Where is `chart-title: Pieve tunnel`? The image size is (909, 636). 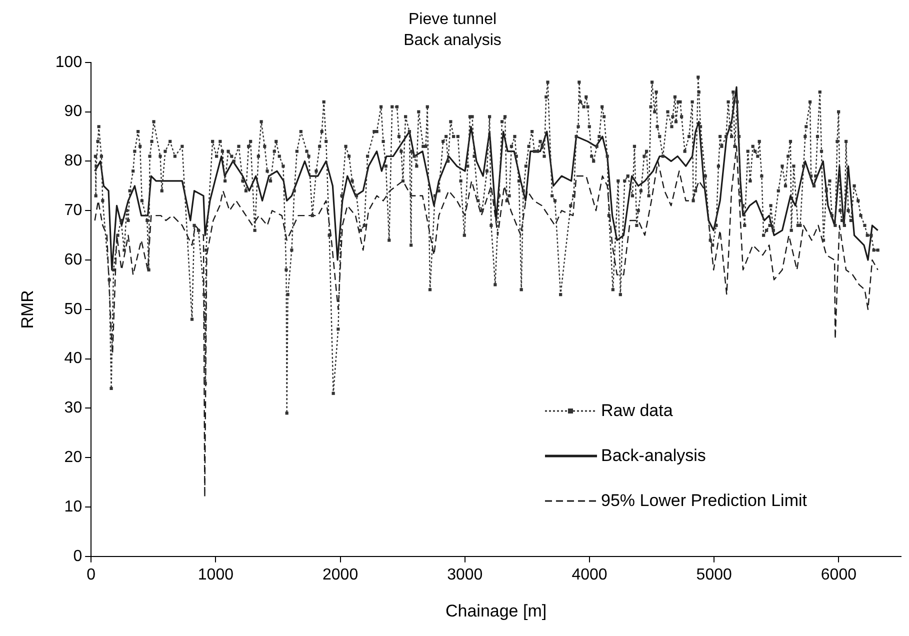
chart-title: Pieve tunnel is located at coordinates (452, 19).